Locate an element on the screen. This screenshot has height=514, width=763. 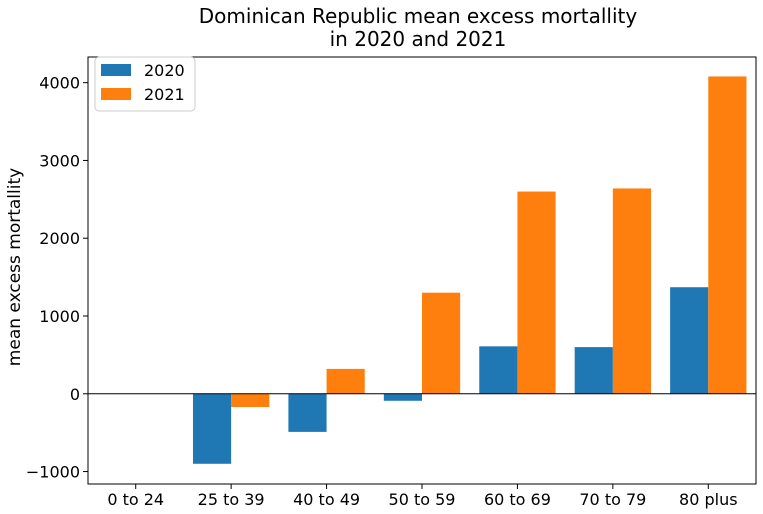
x-tick-label: 50 to 59 is located at coordinates (422, 499).